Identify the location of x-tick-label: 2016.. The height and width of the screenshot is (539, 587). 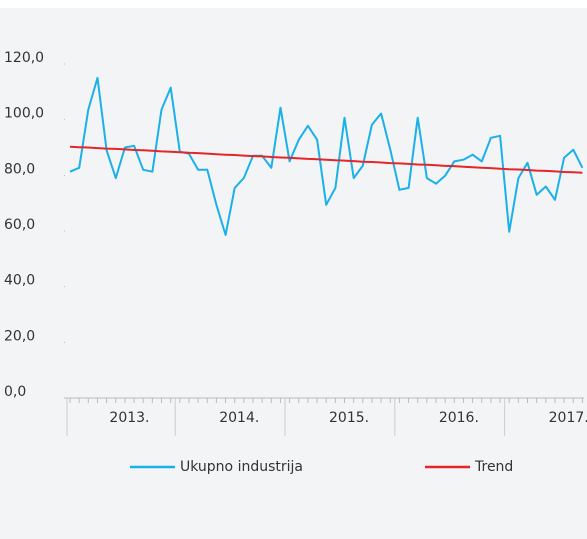
(459, 418).